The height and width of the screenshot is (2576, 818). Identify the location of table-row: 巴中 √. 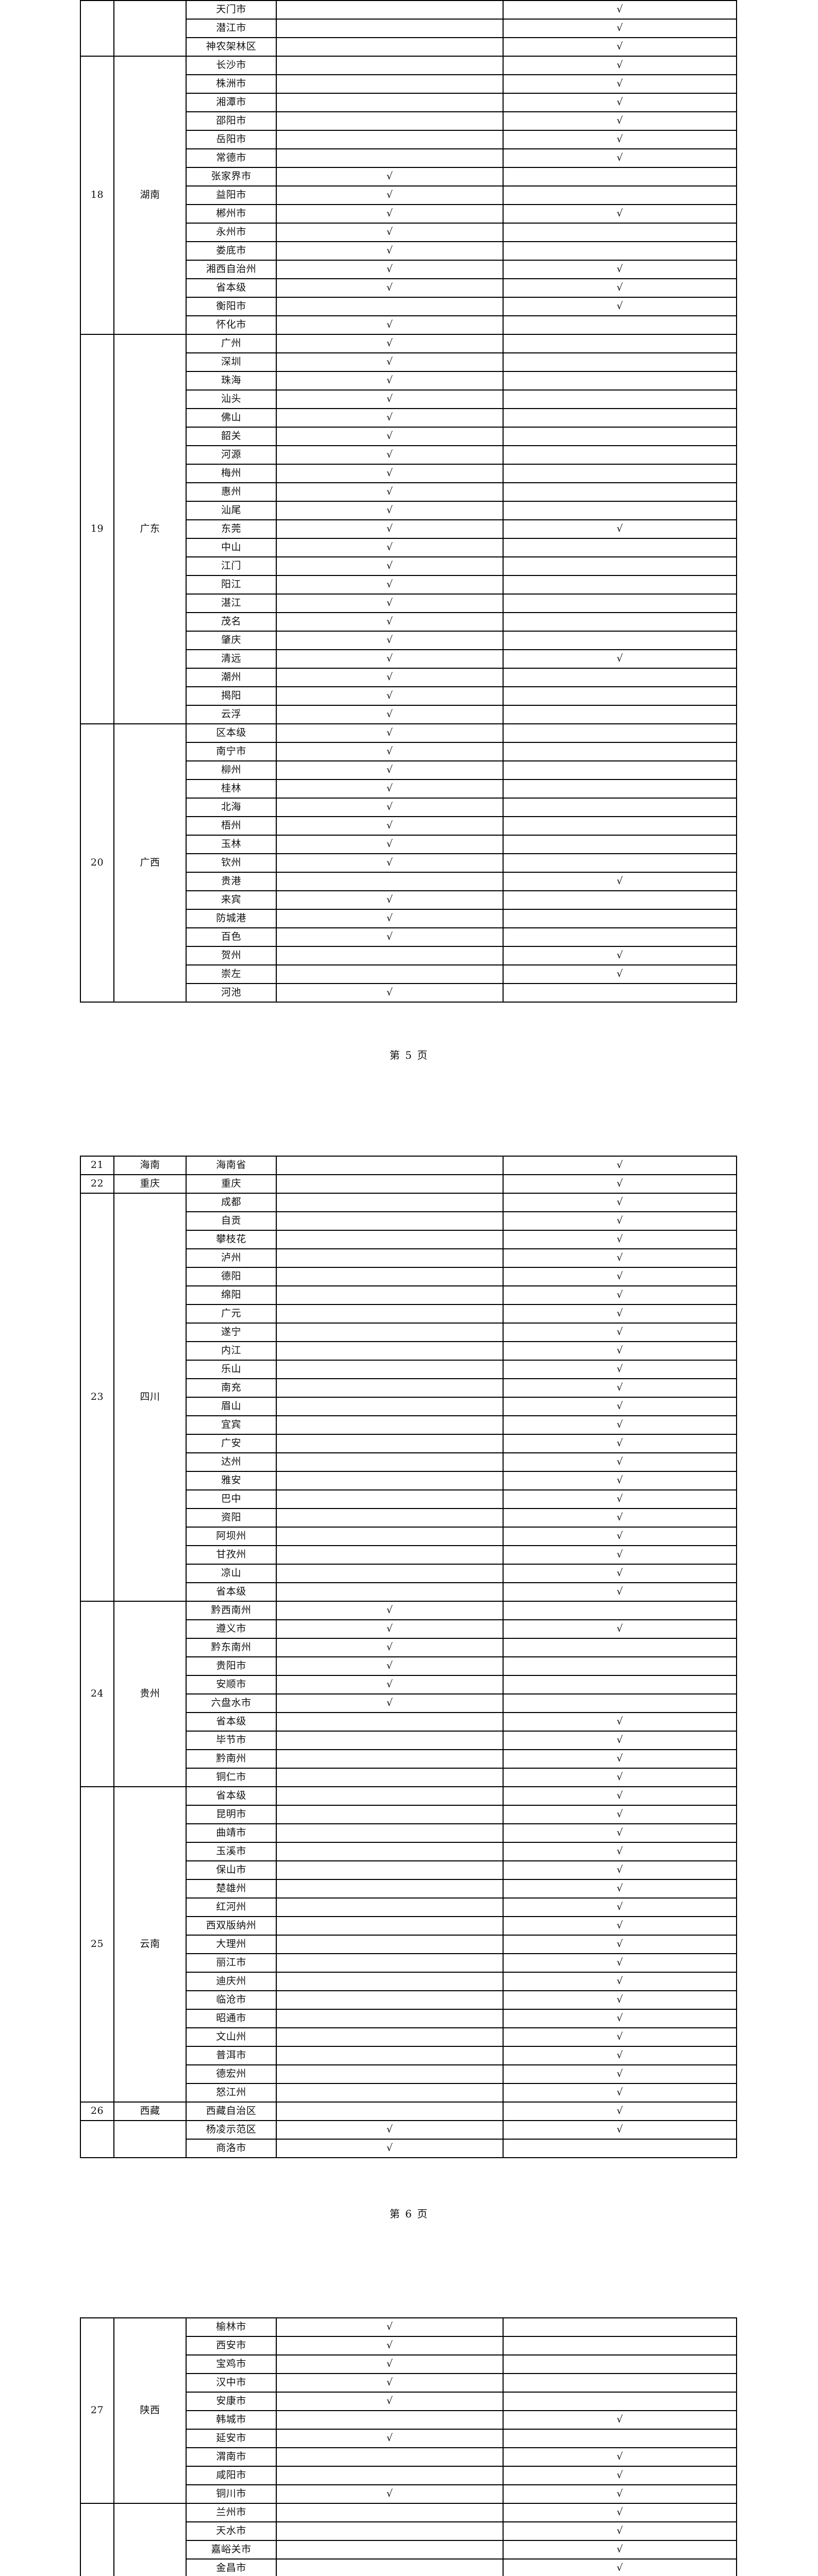
(408, 1499).